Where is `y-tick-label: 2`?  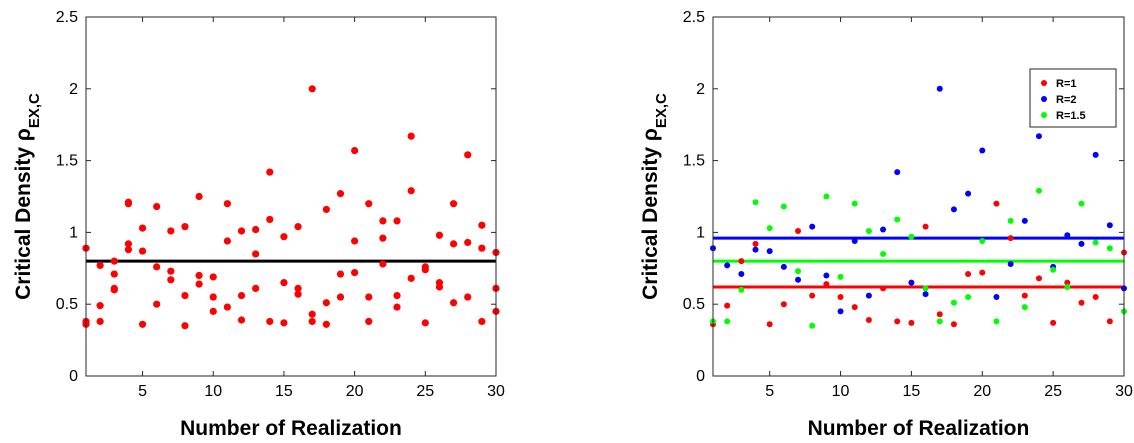 y-tick-label: 2 is located at coordinates (700, 89).